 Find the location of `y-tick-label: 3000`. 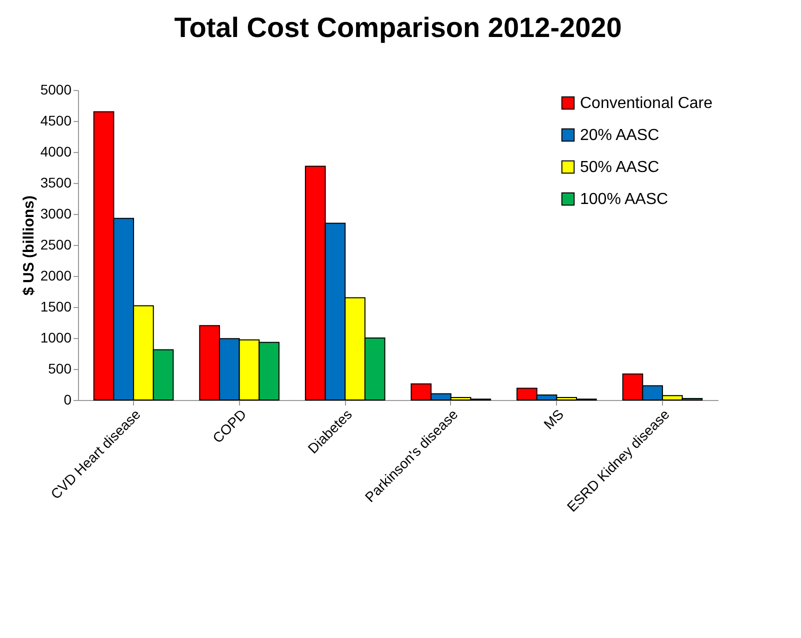

y-tick-label: 3000 is located at coordinates (56, 214).